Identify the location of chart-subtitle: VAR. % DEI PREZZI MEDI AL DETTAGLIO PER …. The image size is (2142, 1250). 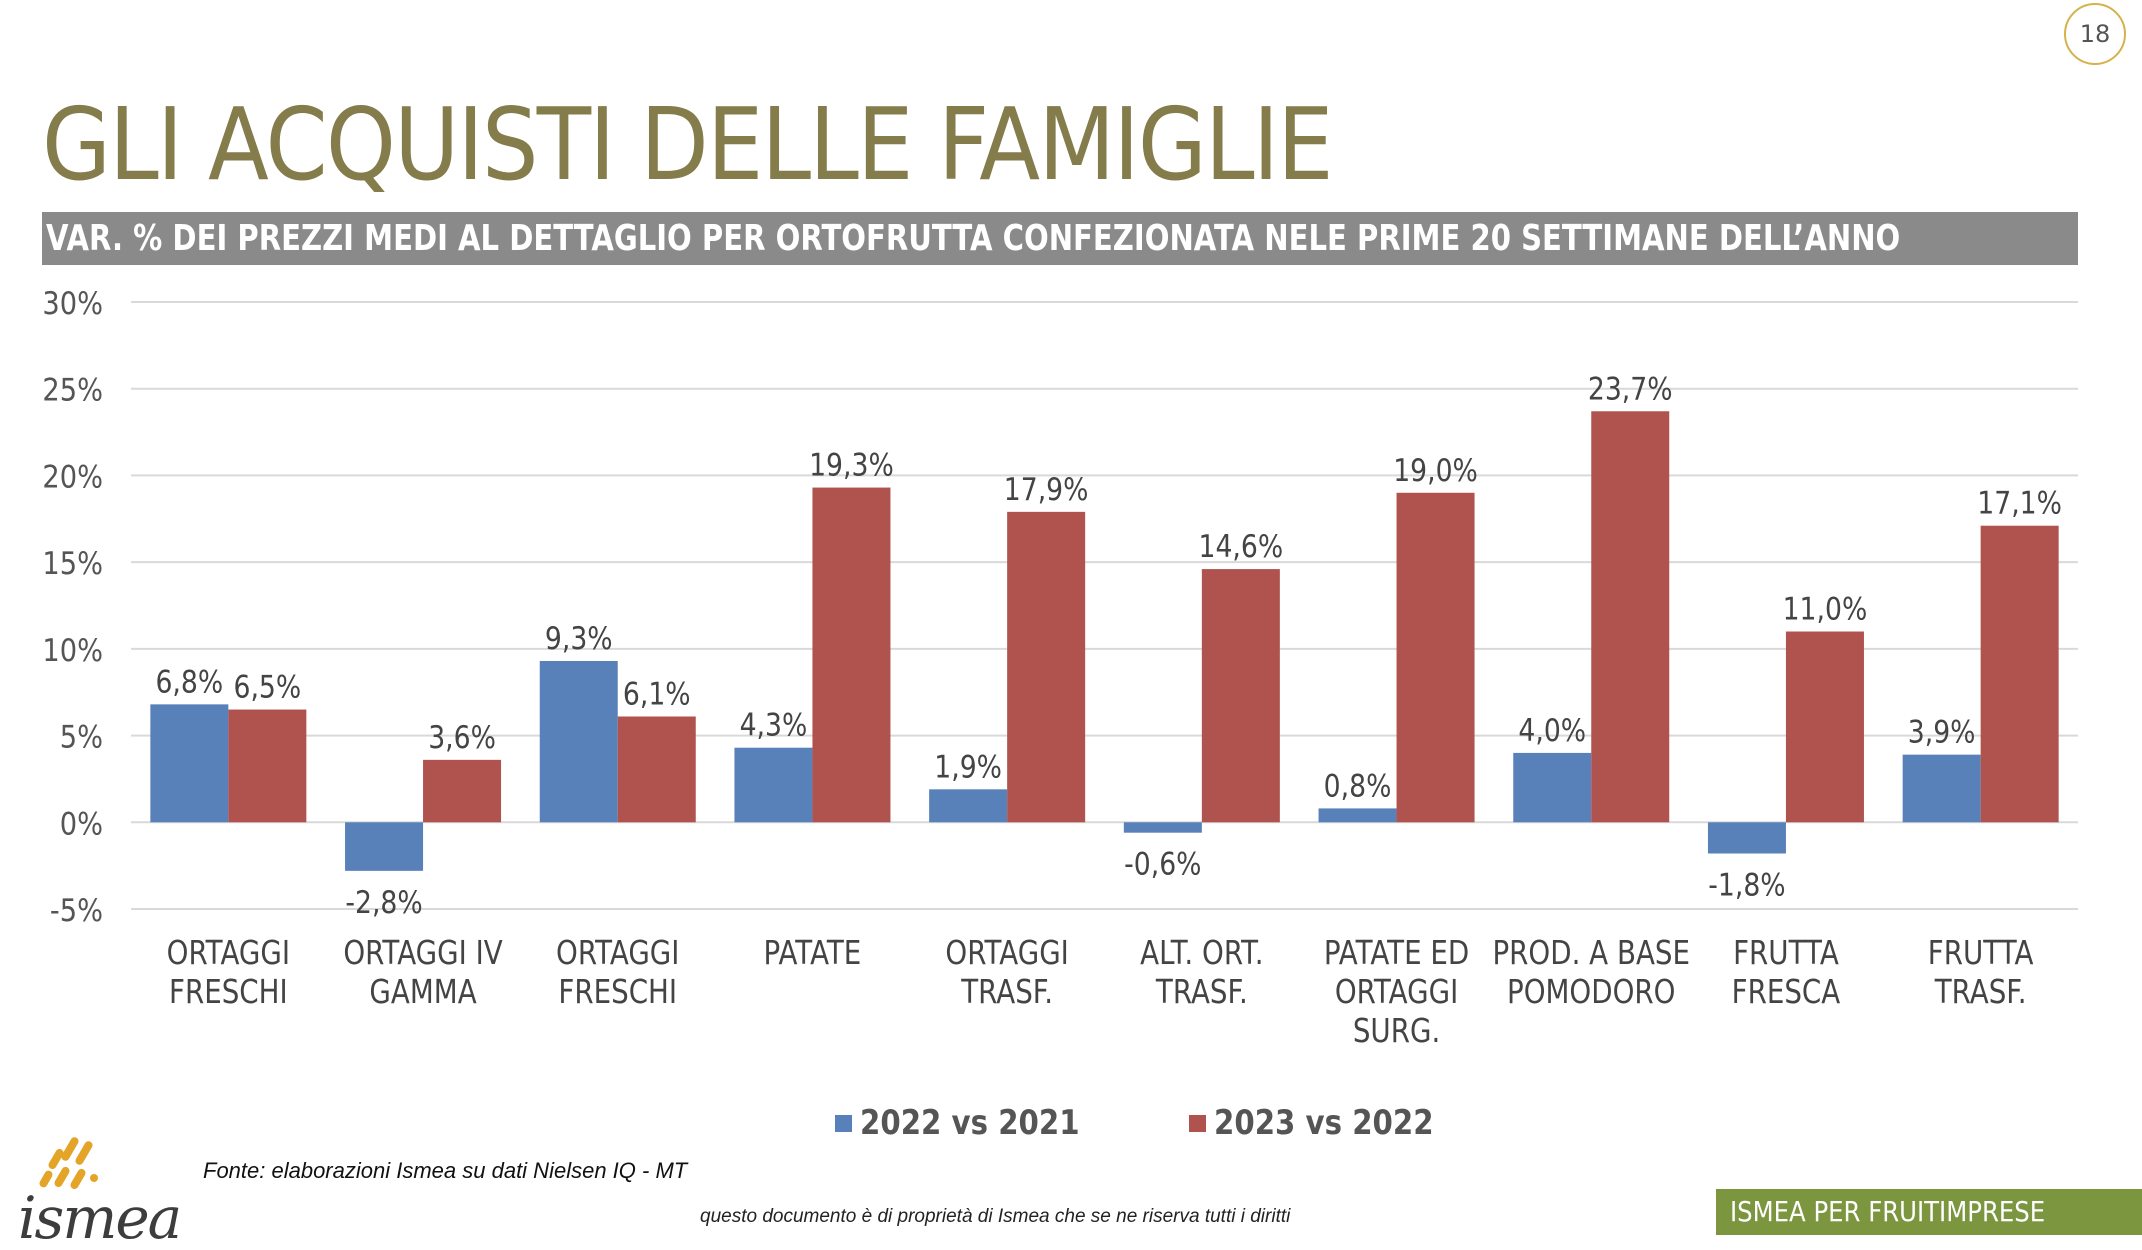
(973, 238).